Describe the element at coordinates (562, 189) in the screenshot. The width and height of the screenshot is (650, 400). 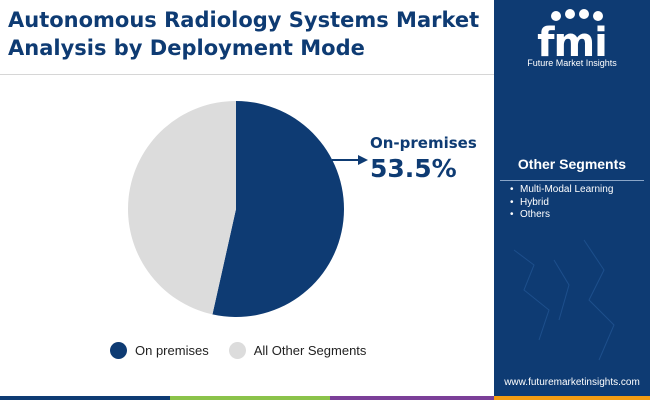
I see `sidebar-list-item: • Multi-Modal Learning` at that location.